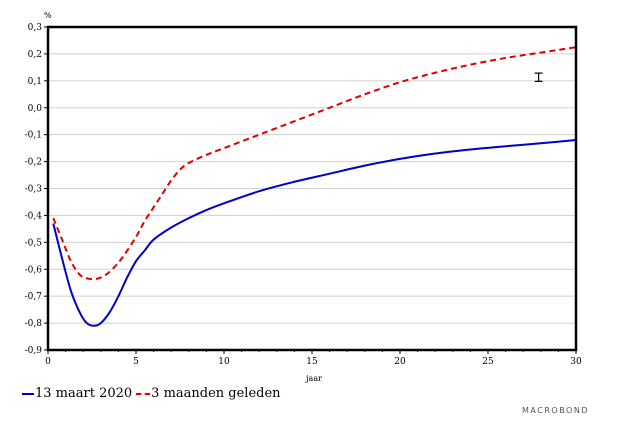  What do you see at coordinates (143, 393) in the screenshot?
I see `legend-swatch-dashed-red` at bounding box center [143, 393].